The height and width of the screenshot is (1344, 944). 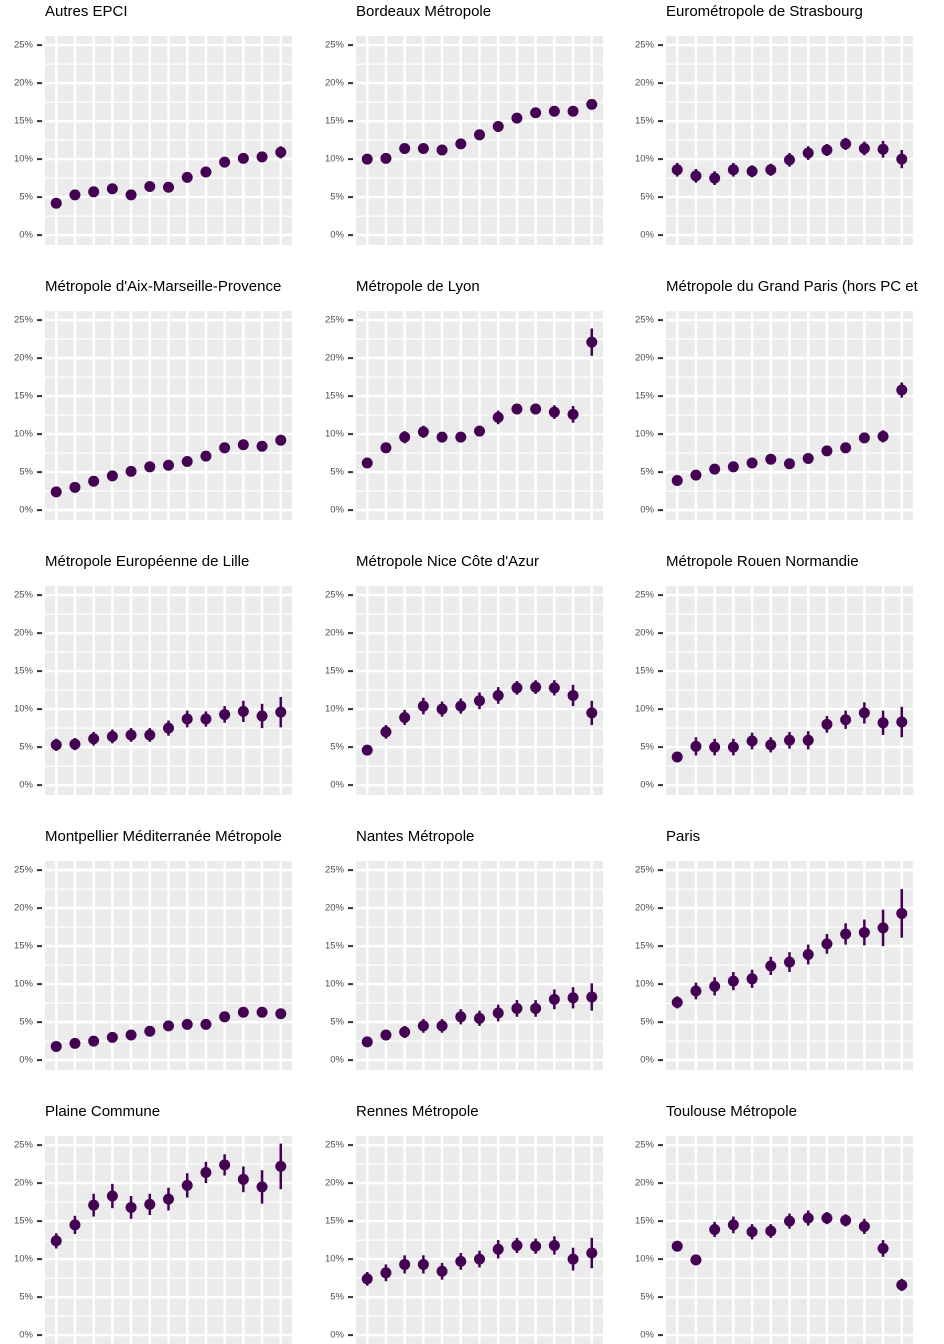 I want to click on panel-title: Nantes Métropole, so click(x=415, y=836).